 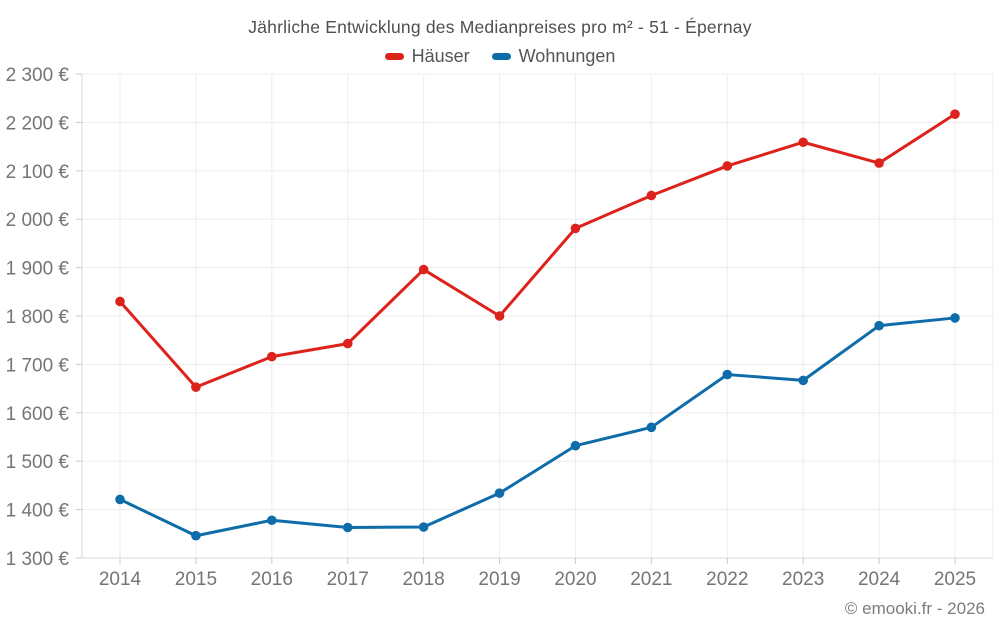 What do you see at coordinates (423, 269) in the screenshot?
I see `haeuser-point-2018` at bounding box center [423, 269].